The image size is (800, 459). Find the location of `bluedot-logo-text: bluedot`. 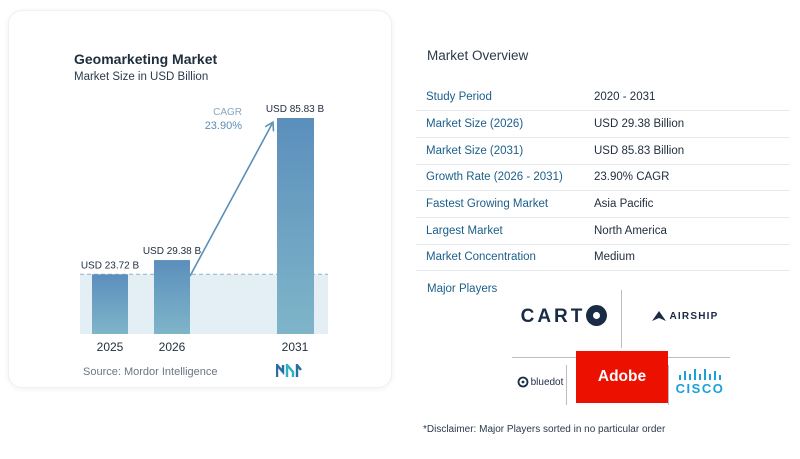

bluedot-logo-text: bluedot is located at coordinates (547, 382).